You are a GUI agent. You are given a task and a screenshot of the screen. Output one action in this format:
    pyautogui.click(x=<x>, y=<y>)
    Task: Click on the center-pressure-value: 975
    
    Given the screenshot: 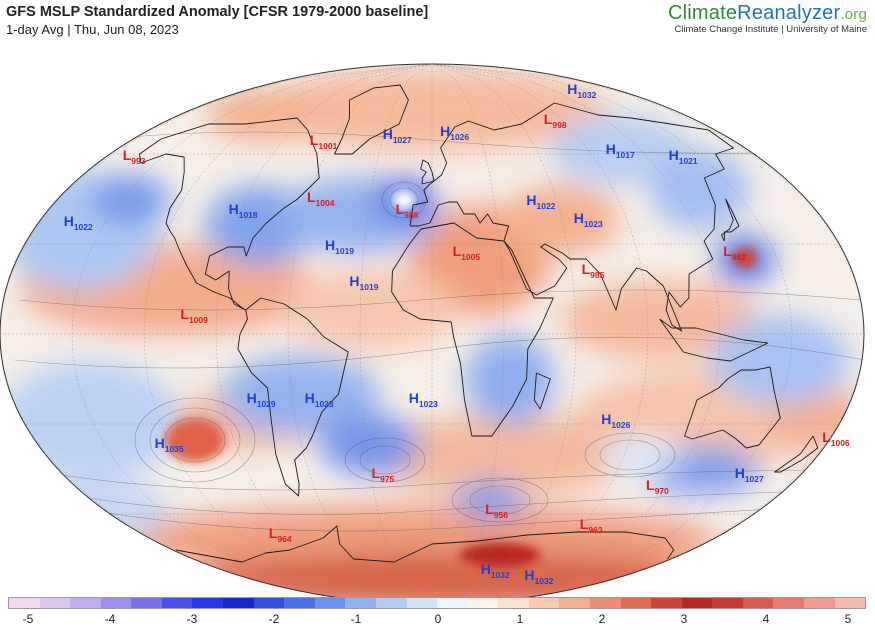 What is the action you would take?
    pyautogui.click(x=387, y=479)
    